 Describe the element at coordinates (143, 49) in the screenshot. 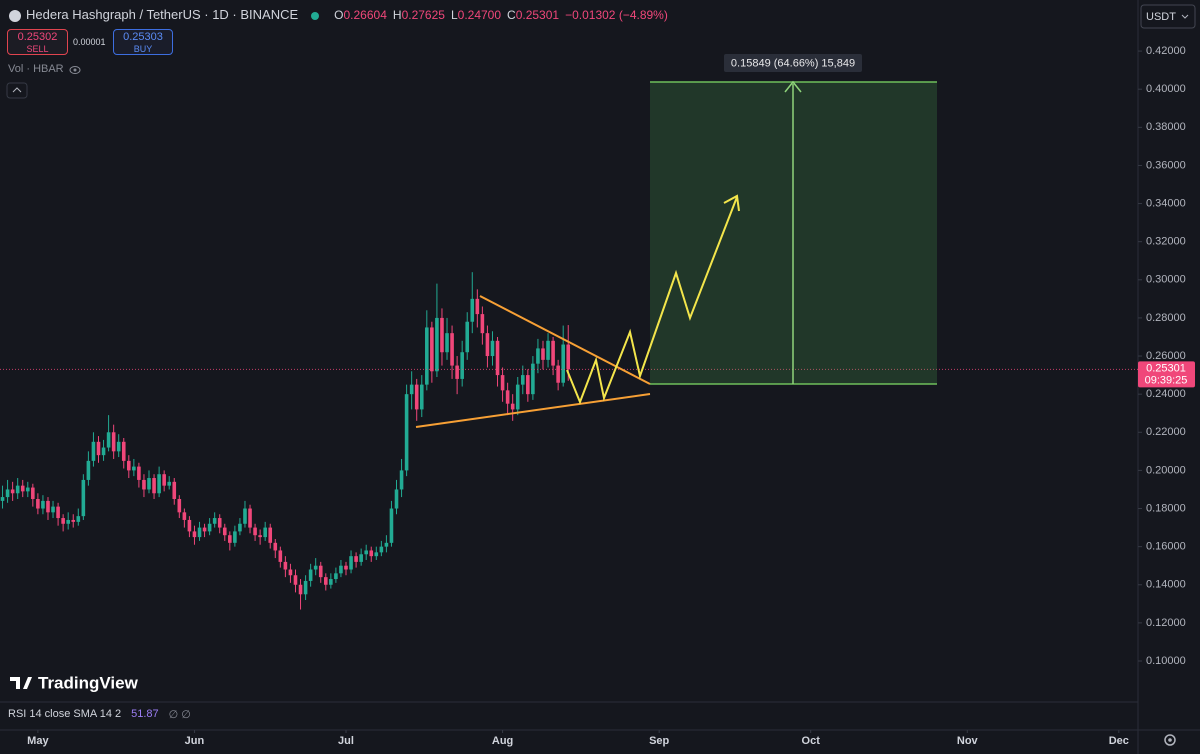

I see `buy-label: BUY` at that location.